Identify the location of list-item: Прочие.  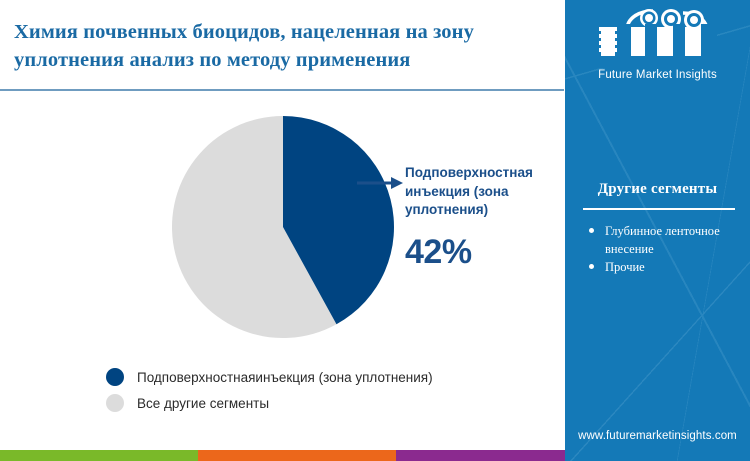
(663, 267).